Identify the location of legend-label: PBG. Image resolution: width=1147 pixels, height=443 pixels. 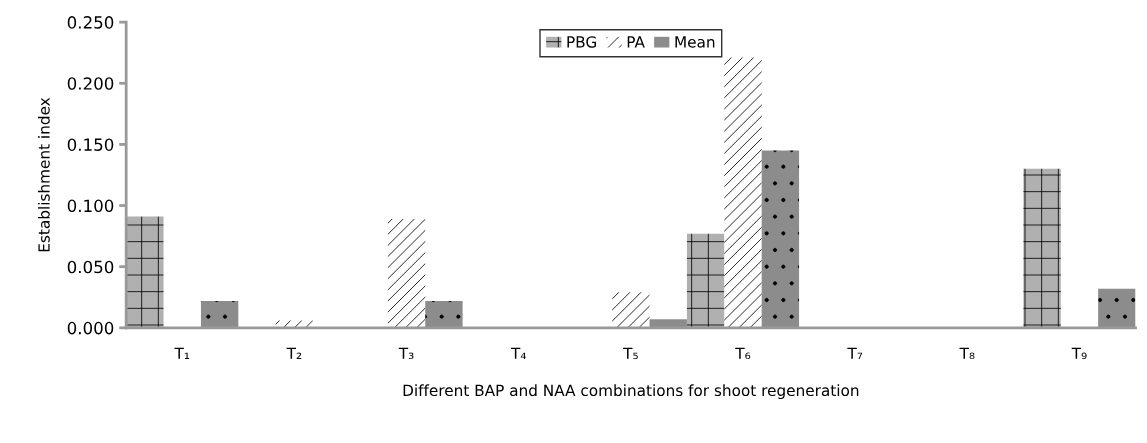
(581, 42).